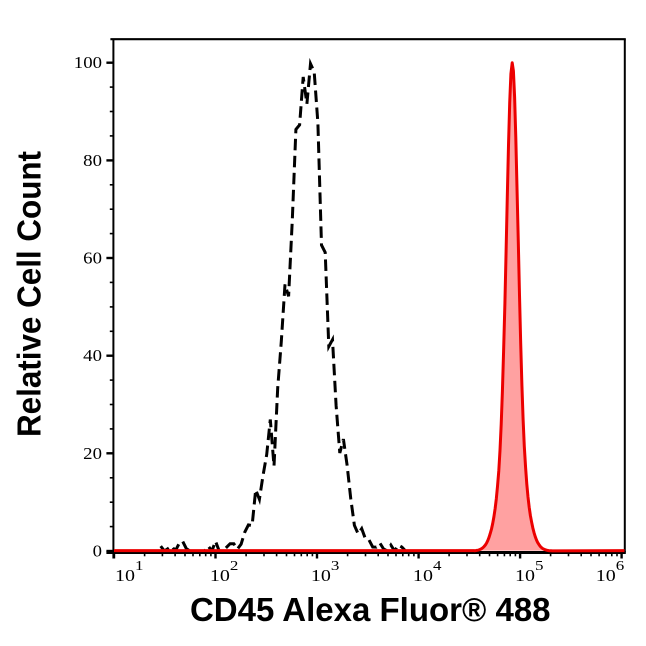 The width and height of the screenshot is (646, 646). I want to click on svg-text: 100, so click(88, 62).